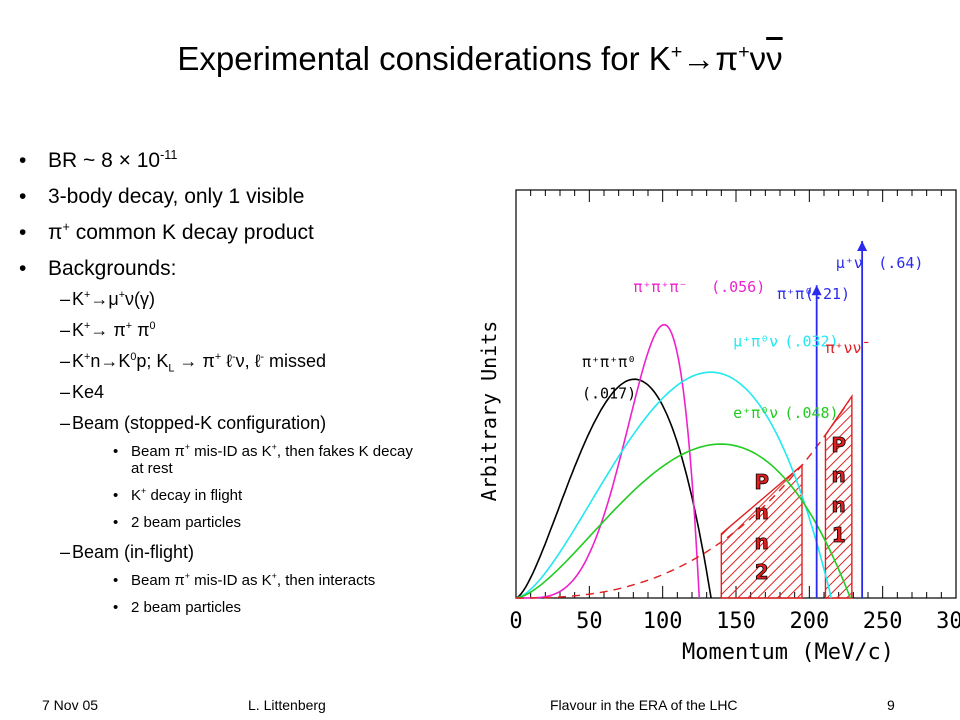  Describe the element at coordinates (663, 621) in the screenshot. I see `x-tick-label: 100` at that location.